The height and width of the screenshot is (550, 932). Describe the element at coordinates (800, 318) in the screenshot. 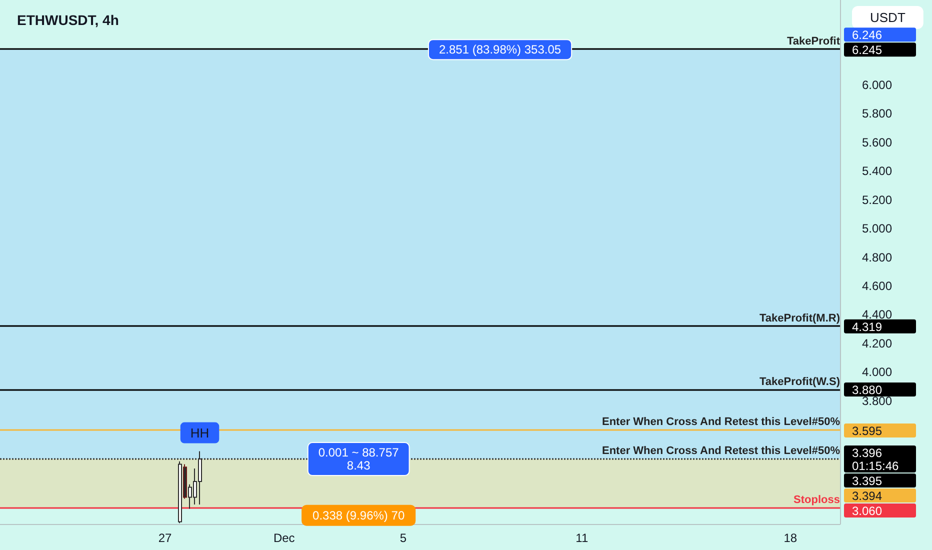

I see `ref-line-label: TakeProfit(M.R)` at that location.